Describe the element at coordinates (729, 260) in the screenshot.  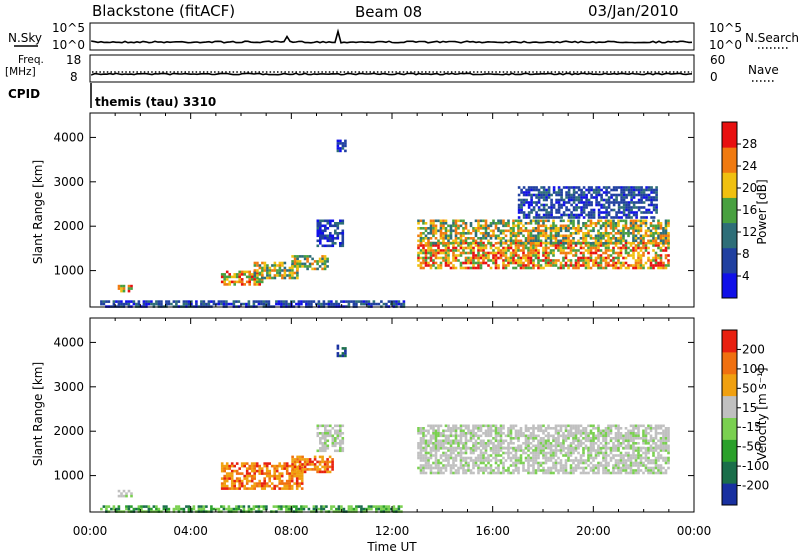
I see `colorbar-swatch` at that location.